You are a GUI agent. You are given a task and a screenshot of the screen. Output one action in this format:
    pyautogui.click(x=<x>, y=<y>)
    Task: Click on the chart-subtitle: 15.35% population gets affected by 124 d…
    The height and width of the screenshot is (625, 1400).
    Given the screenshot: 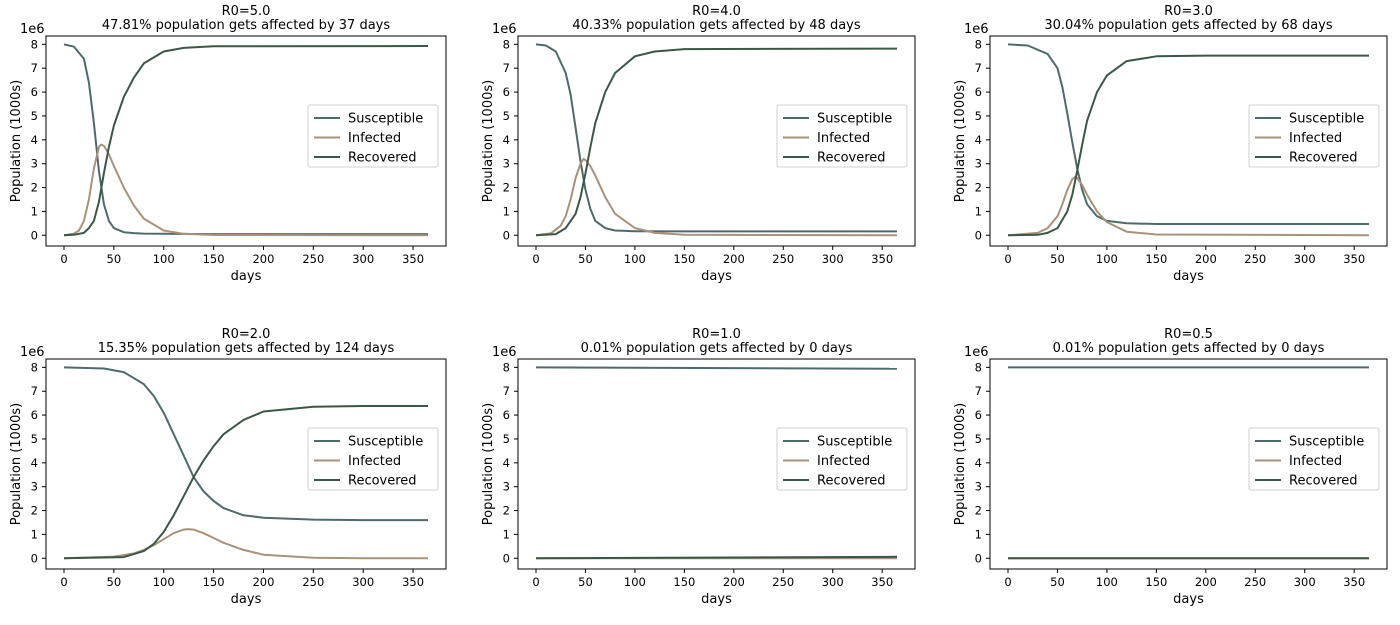 What is the action you would take?
    pyautogui.click(x=246, y=348)
    